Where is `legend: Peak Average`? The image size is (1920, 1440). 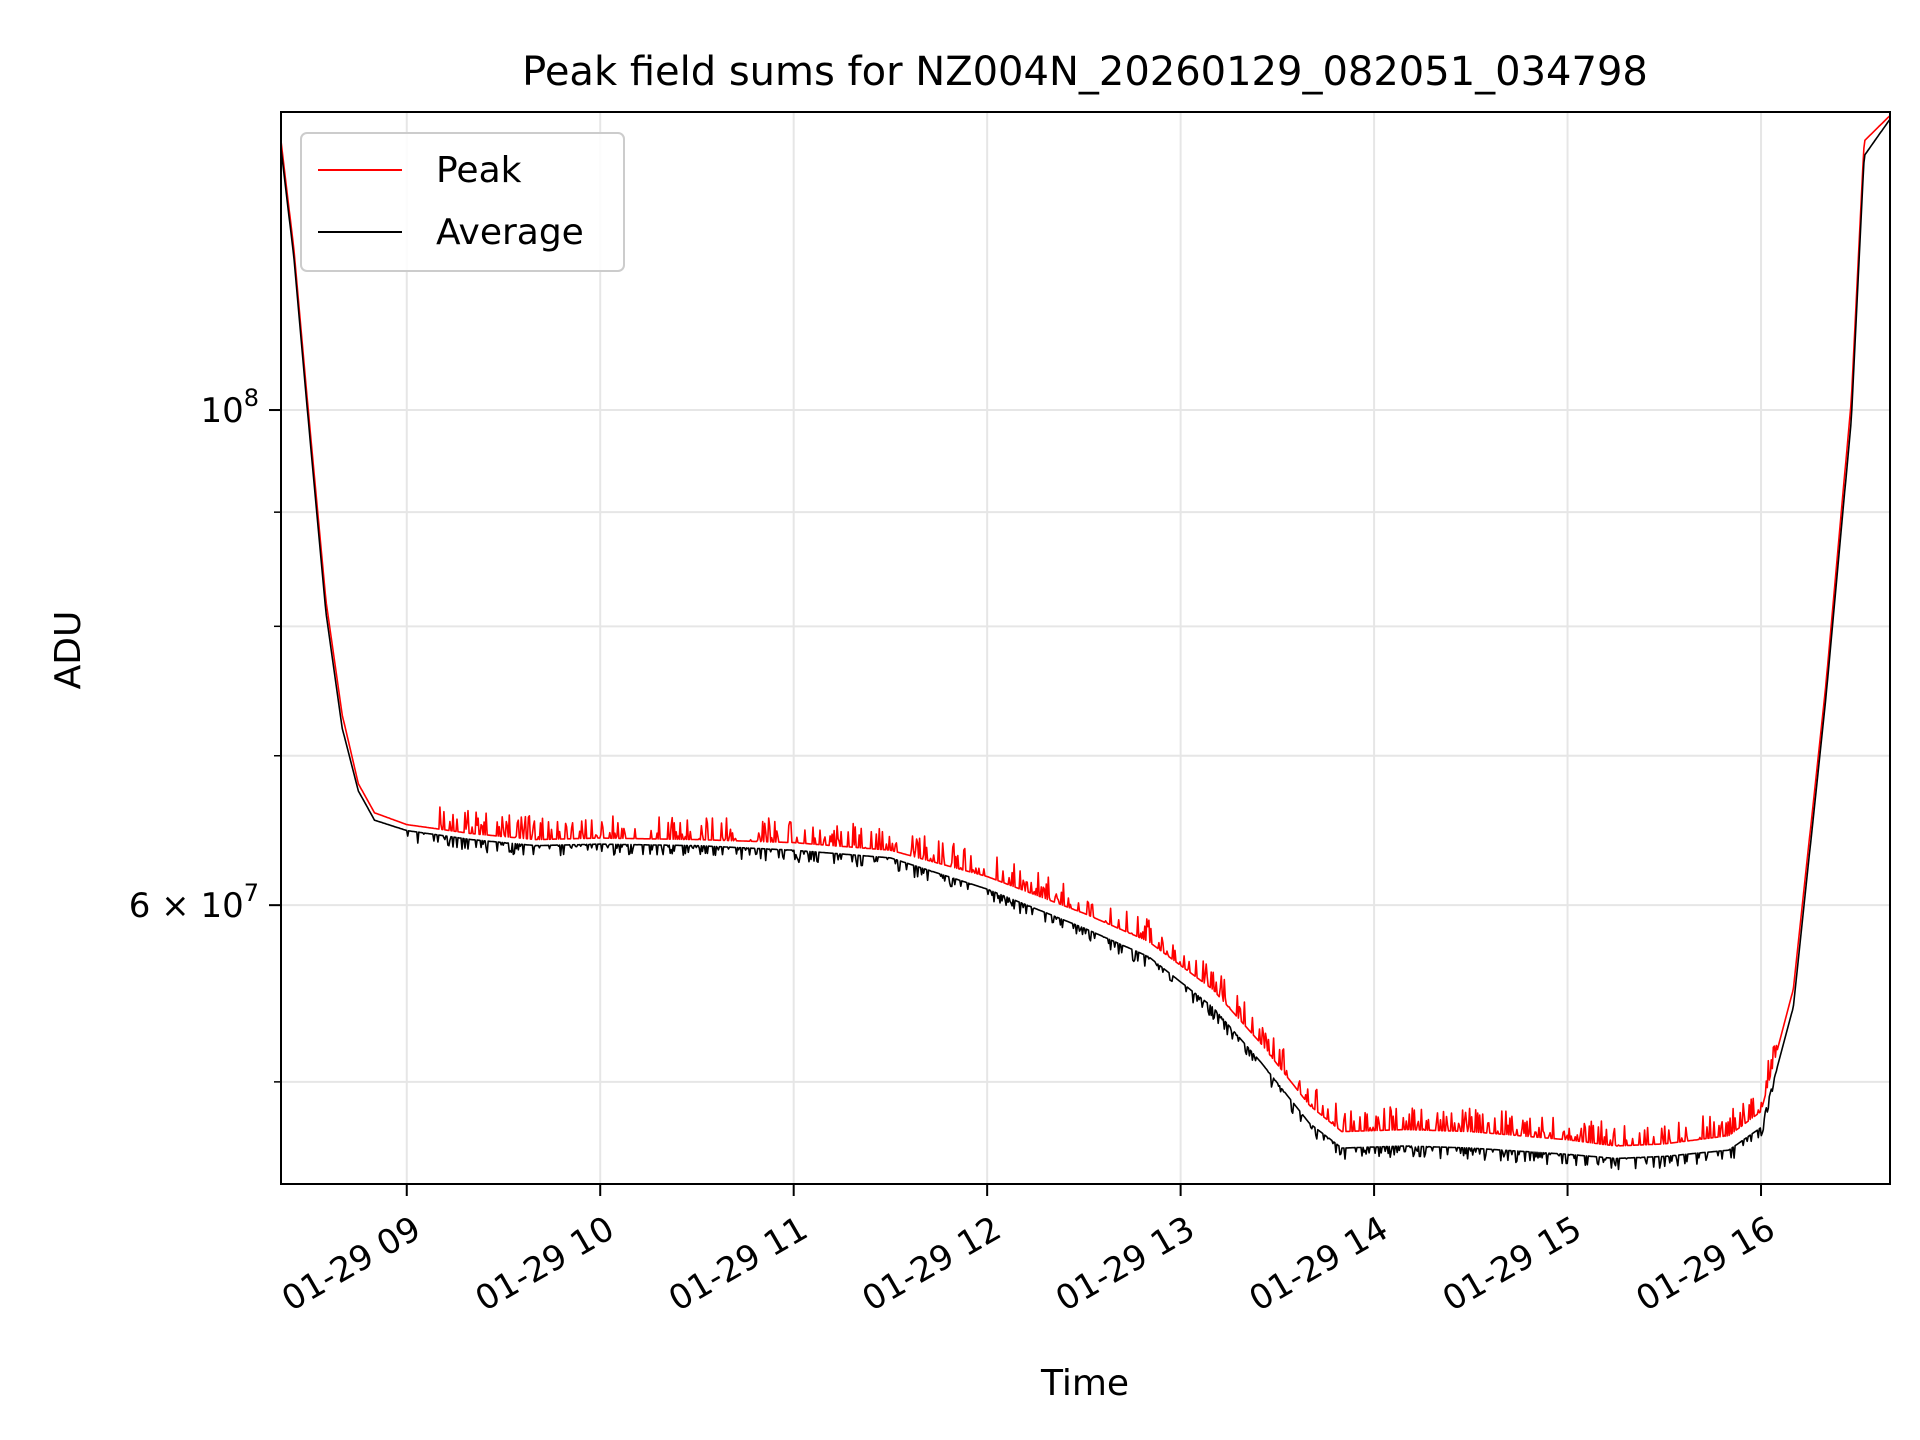
legend: Peak Average is located at coordinates (462, 202).